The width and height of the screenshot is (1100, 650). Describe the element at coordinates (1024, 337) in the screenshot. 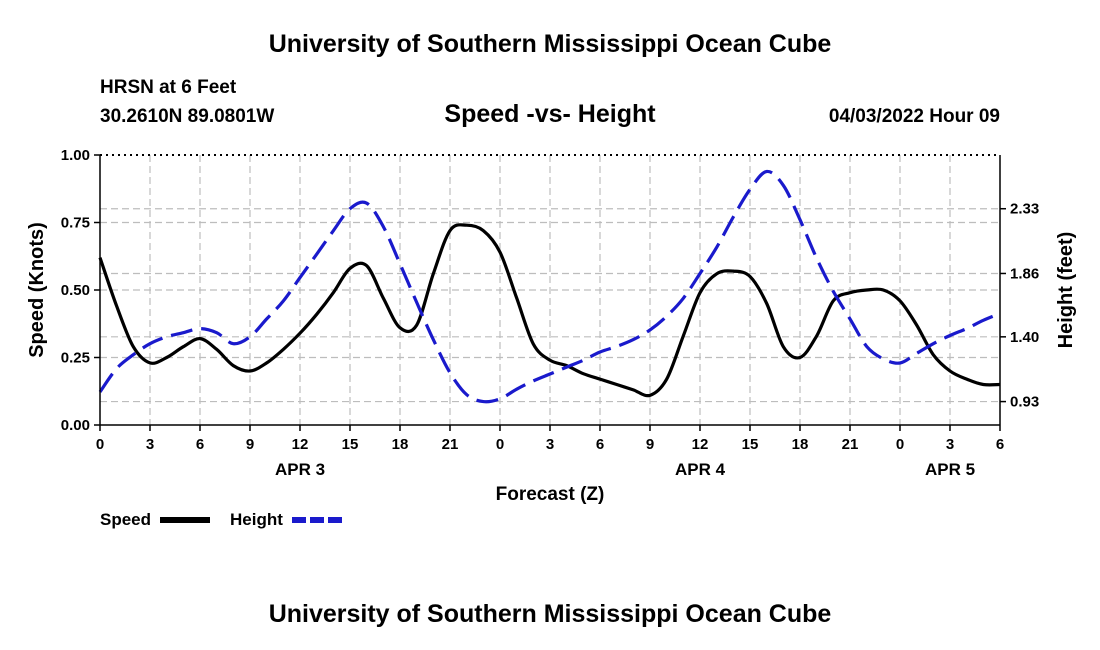

I see `right-tick-label: 1.40` at that location.